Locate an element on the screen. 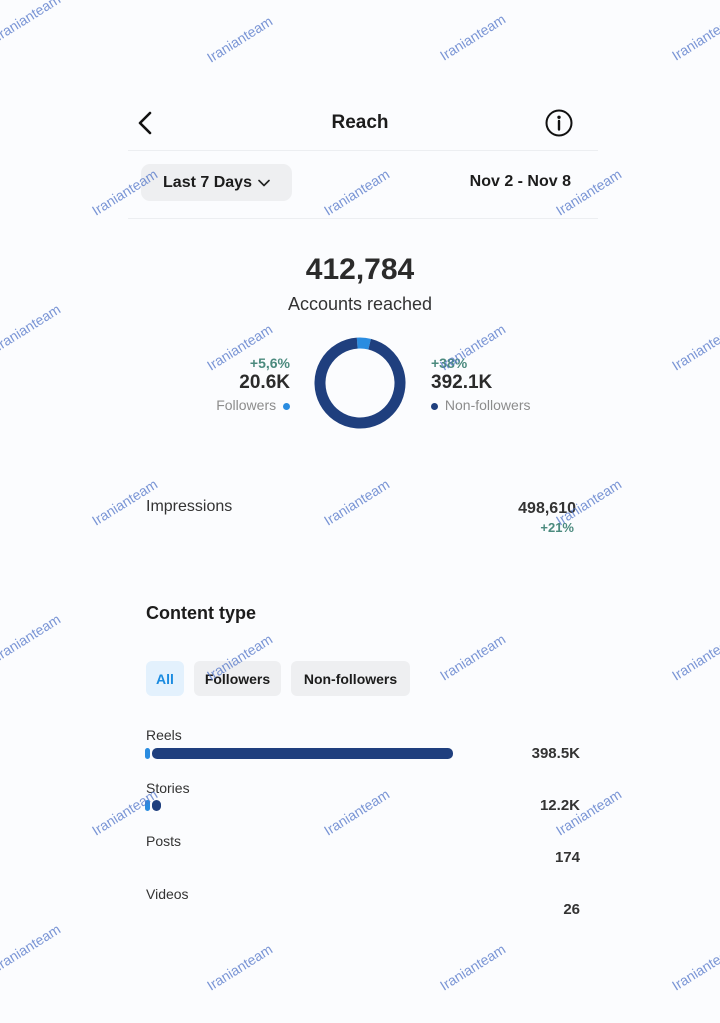 Image resolution: width=720 pixels, height=1023 pixels. non-followers-legend: Non-followers is located at coordinates (511, 405).